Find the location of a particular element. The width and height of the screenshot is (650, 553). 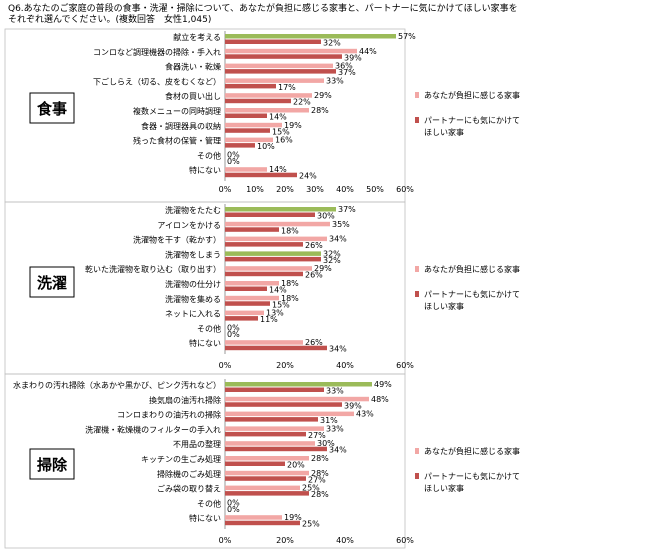

value-label-burden: 30% is located at coordinates (326, 443).